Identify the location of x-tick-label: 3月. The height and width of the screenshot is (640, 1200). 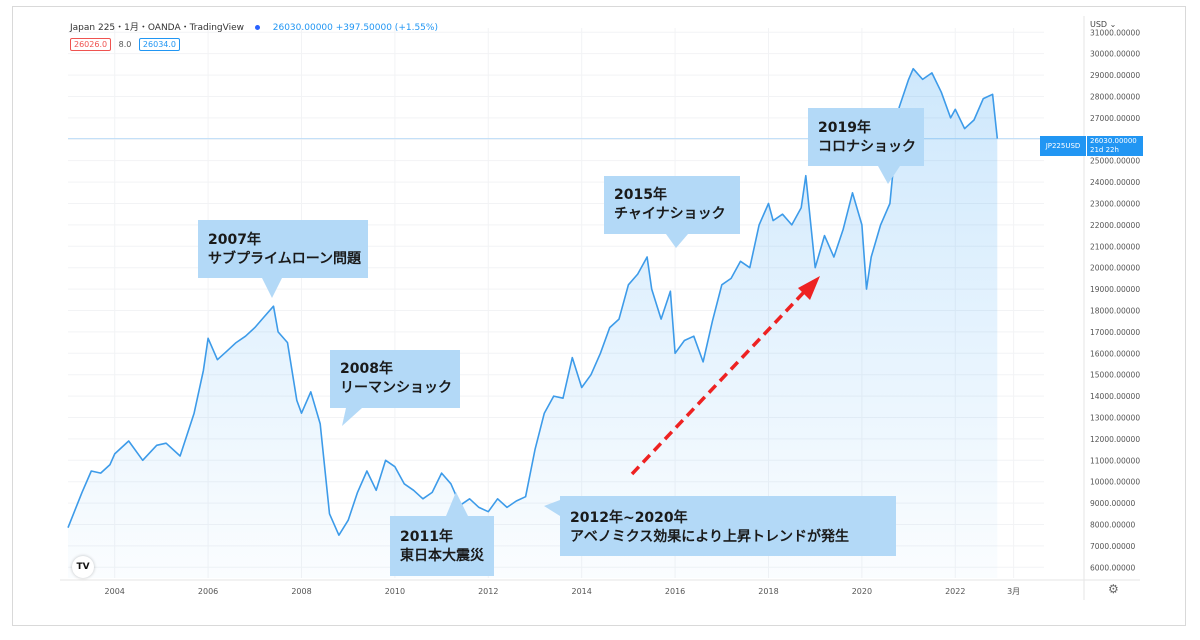
(1013, 591).